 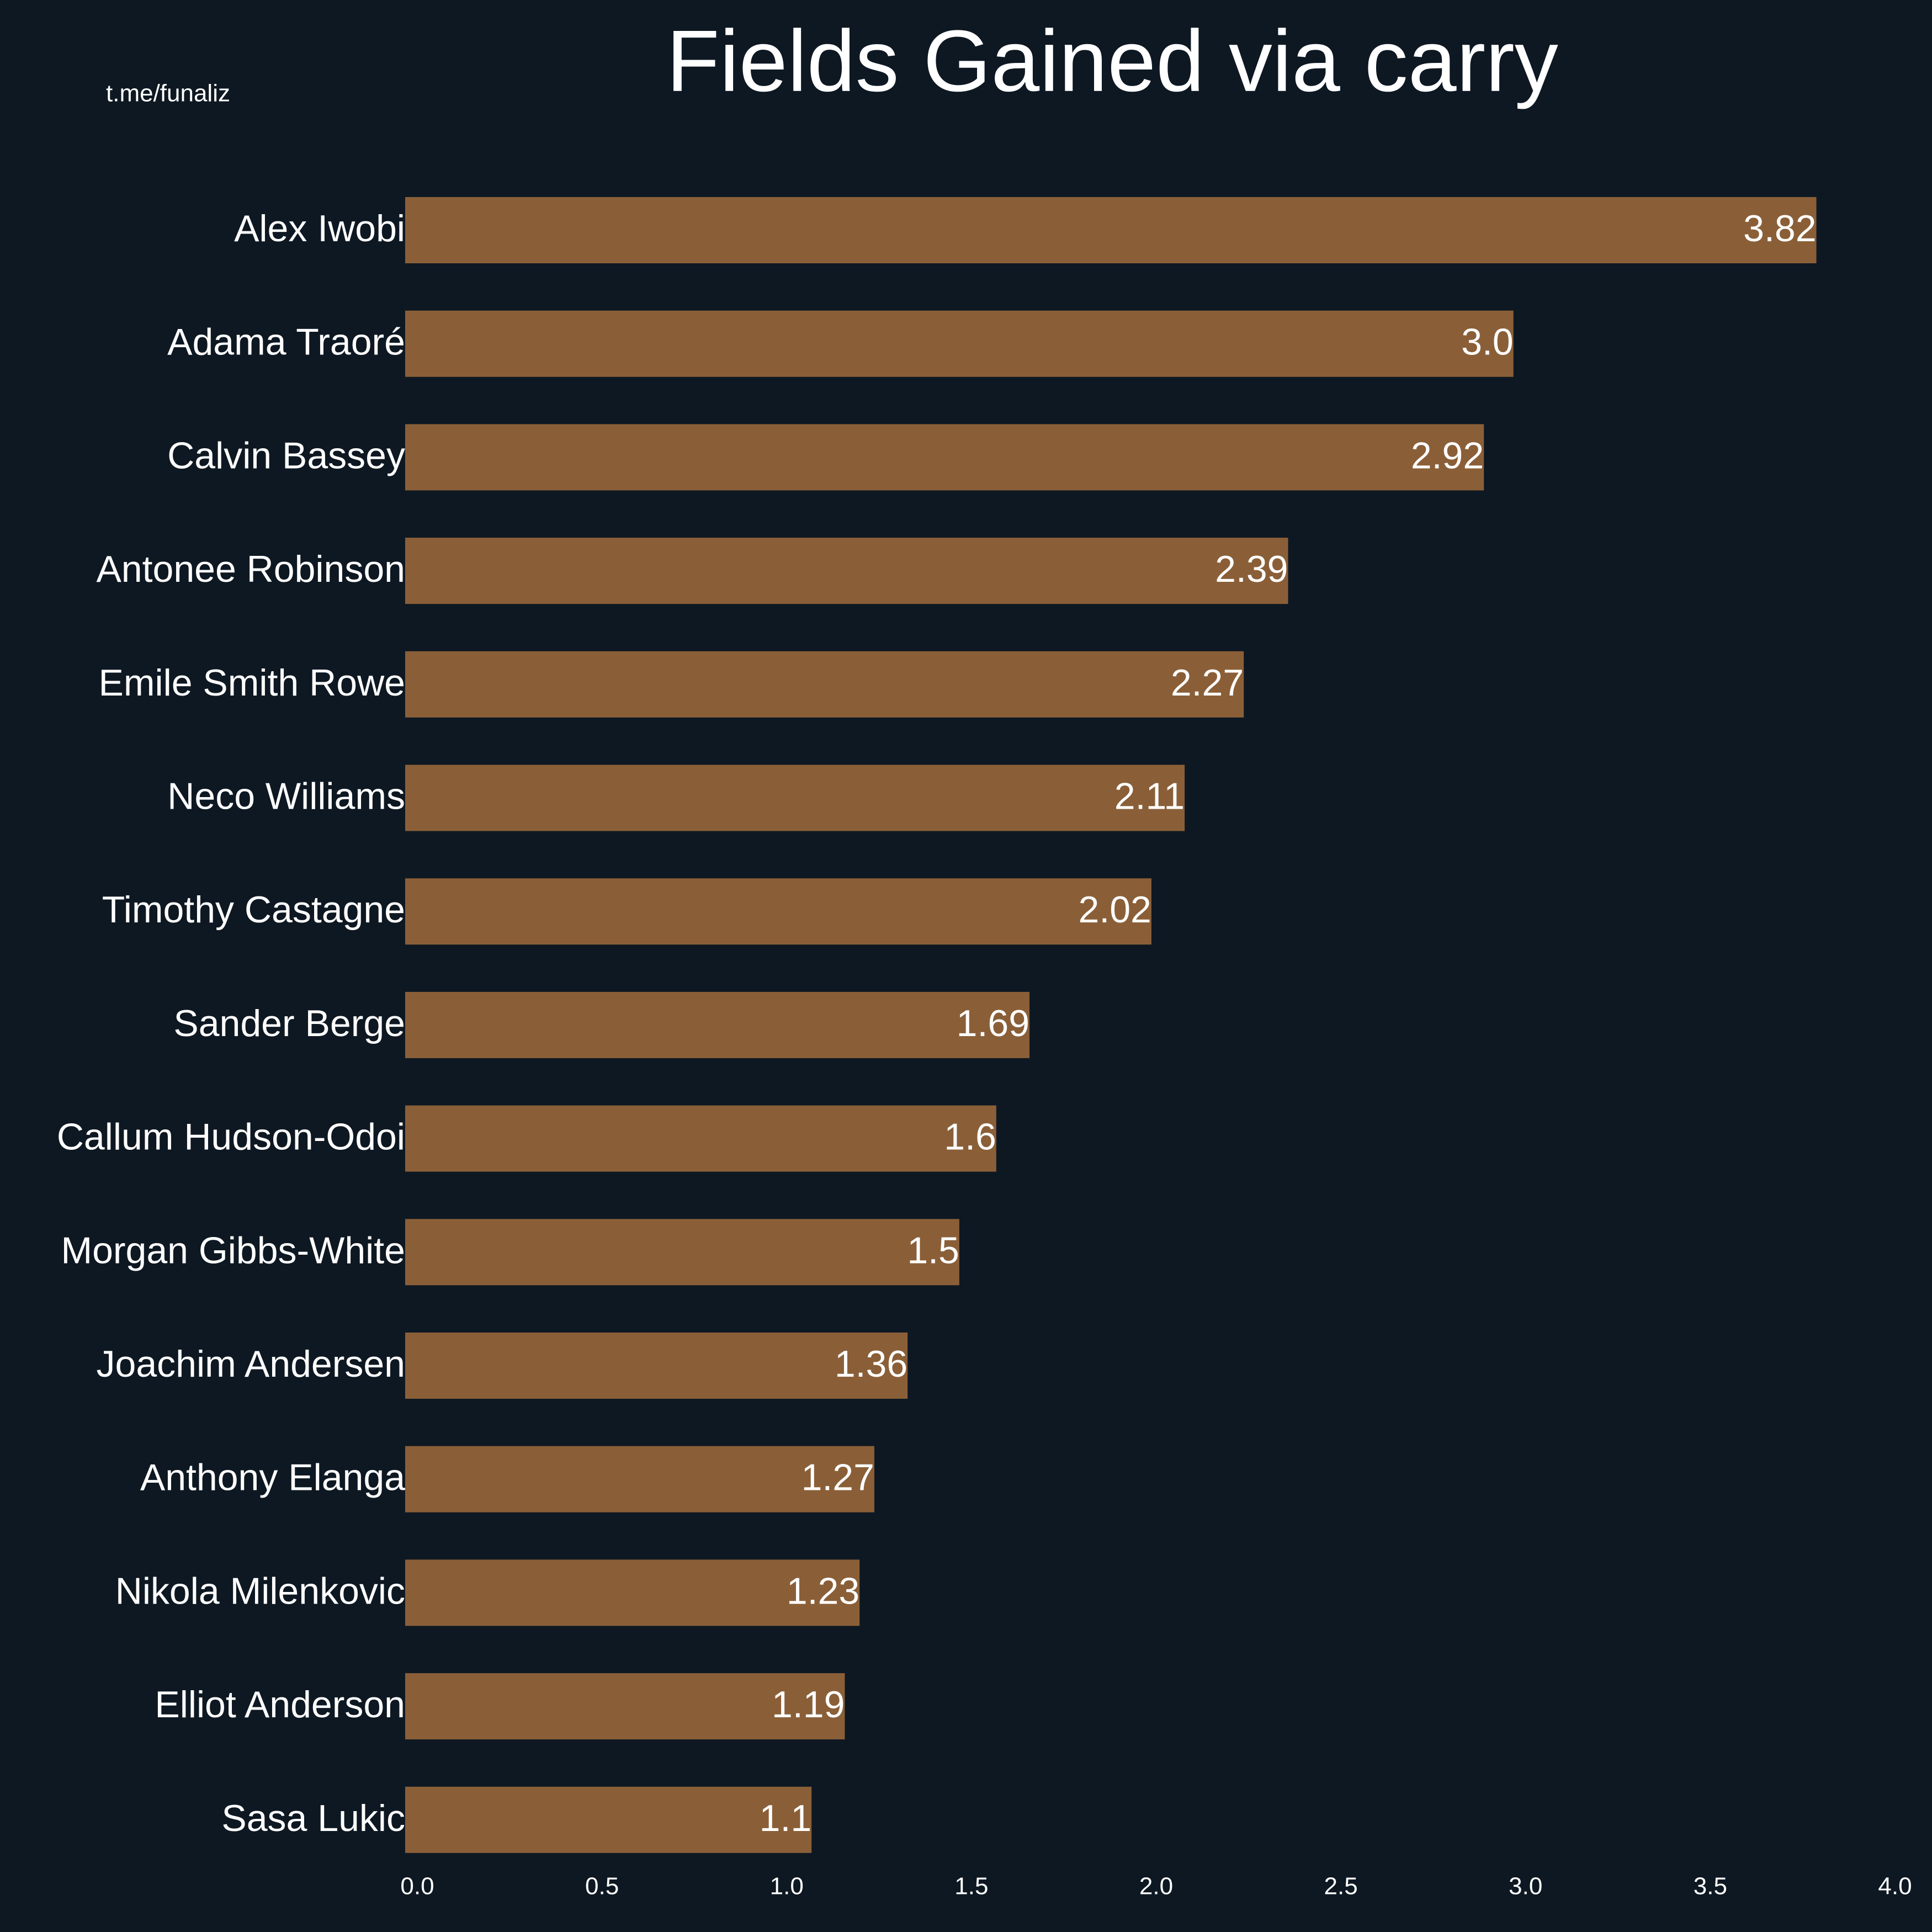 What do you see at coordinates (320, 229) in the screenshot?
I see `y-tick-label: Alex Iwobi` at bounding box center [320, 229].